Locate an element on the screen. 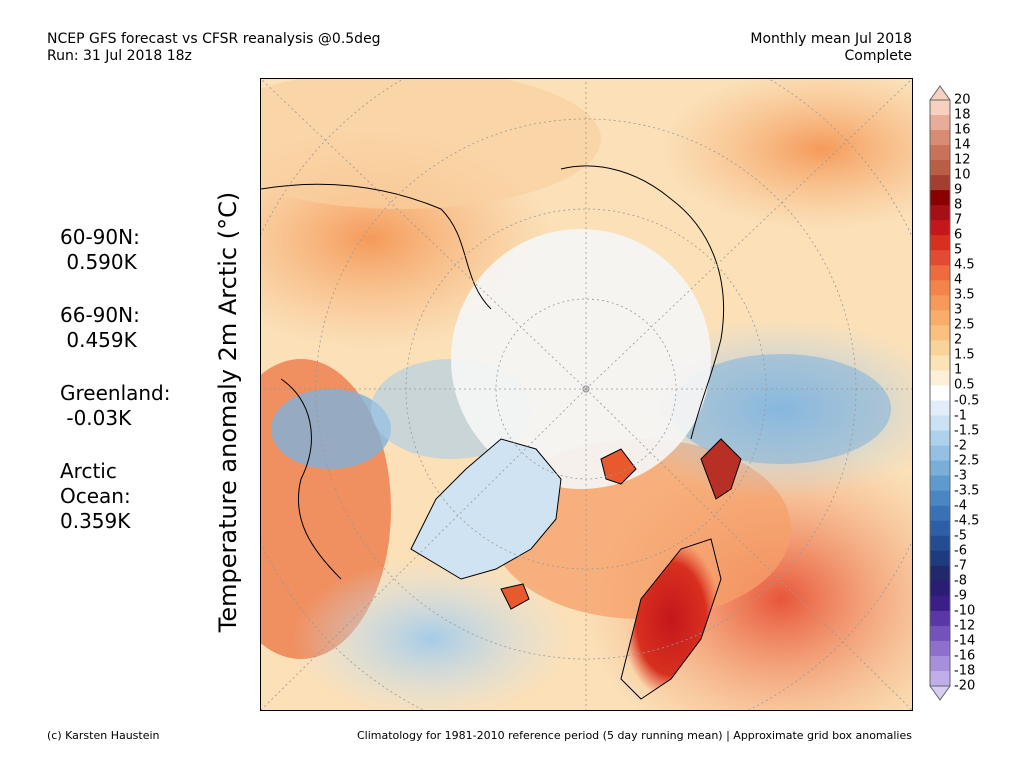 The height and width of the screenshot is (768, 1024). coastline-hudson-bay is located at coordinates (311, 479).